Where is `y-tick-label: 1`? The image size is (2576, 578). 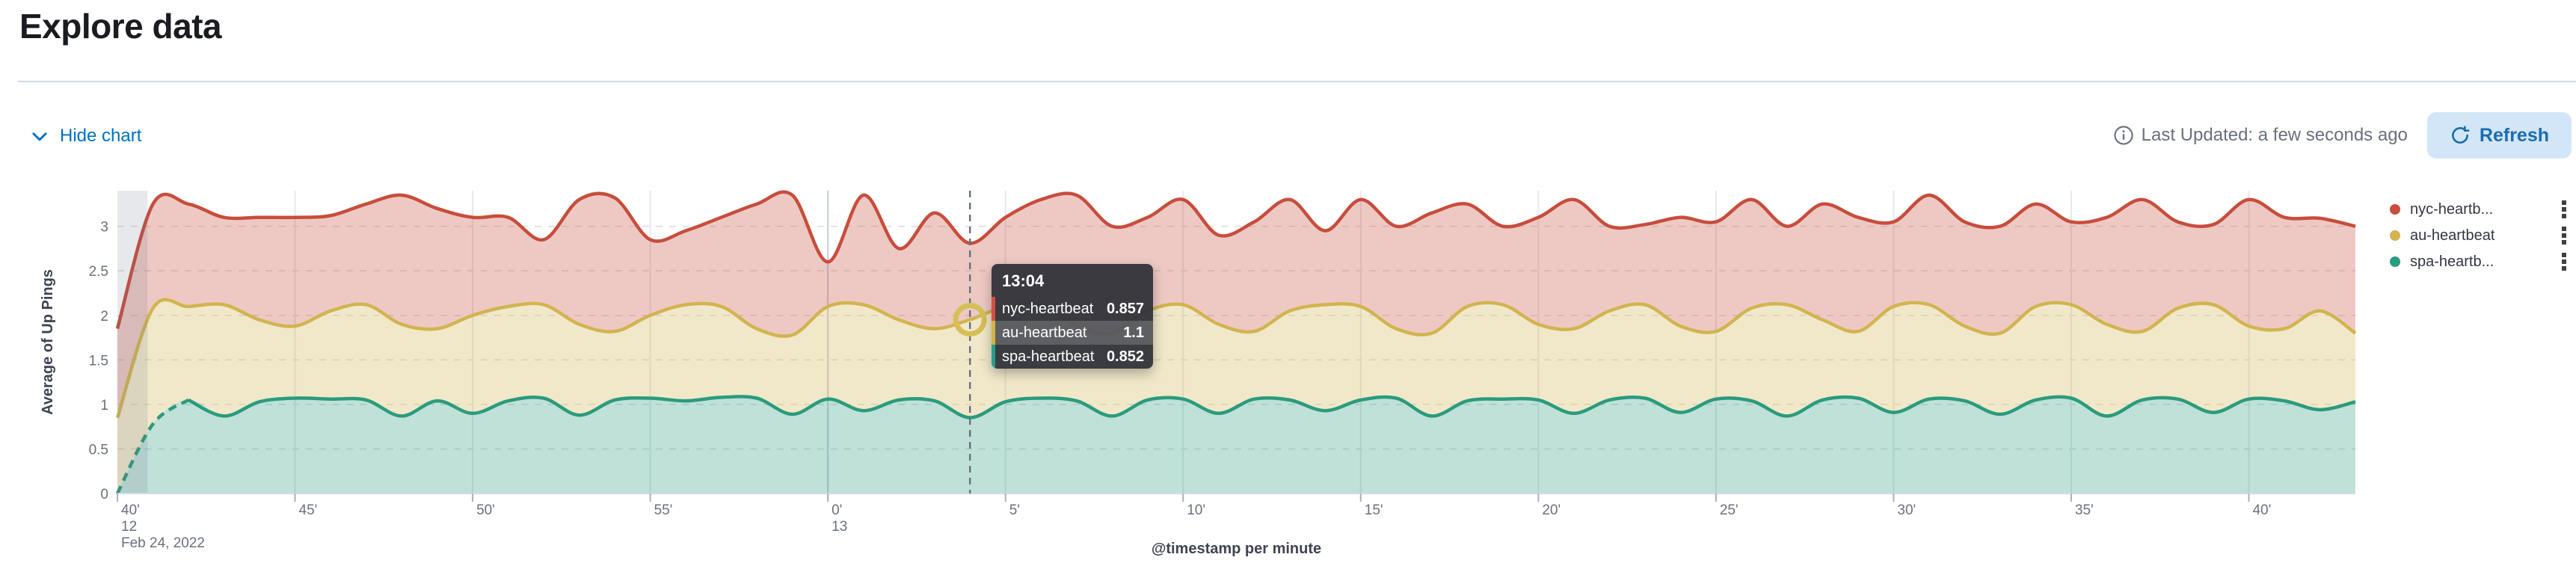
y-tick-label: 1 is located at coordinates (104, 405).